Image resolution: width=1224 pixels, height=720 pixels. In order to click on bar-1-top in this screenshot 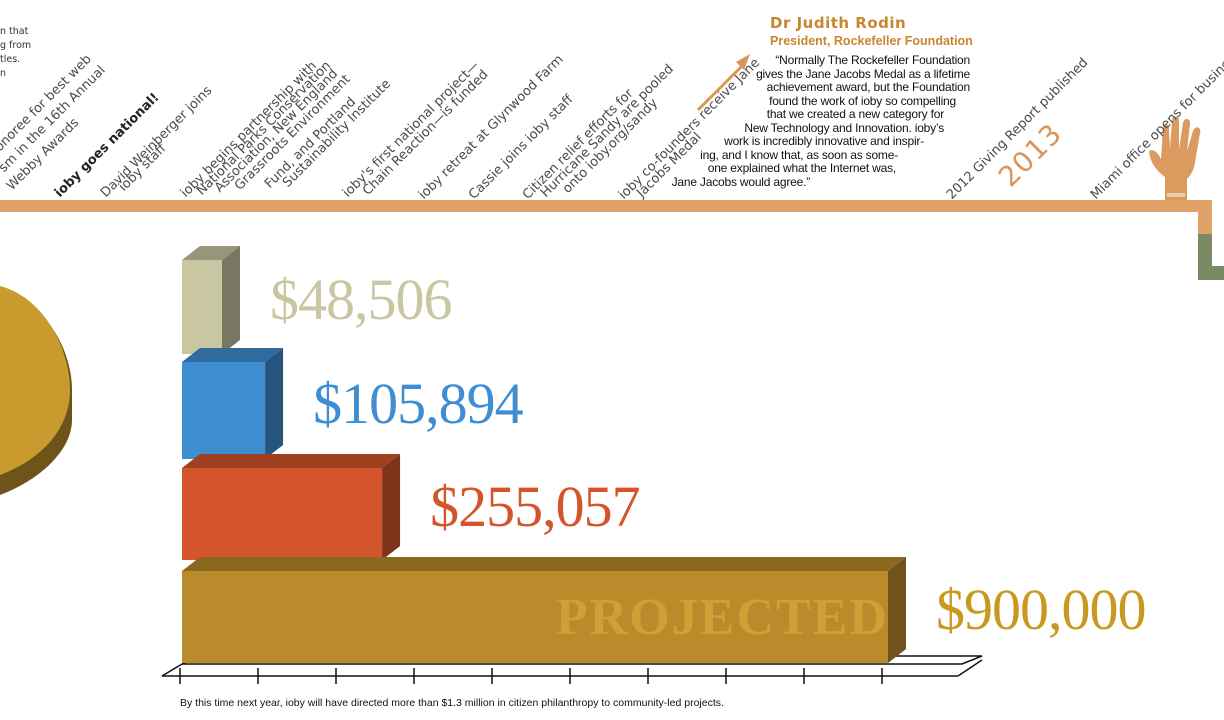, I will do `click(211, 253)`.